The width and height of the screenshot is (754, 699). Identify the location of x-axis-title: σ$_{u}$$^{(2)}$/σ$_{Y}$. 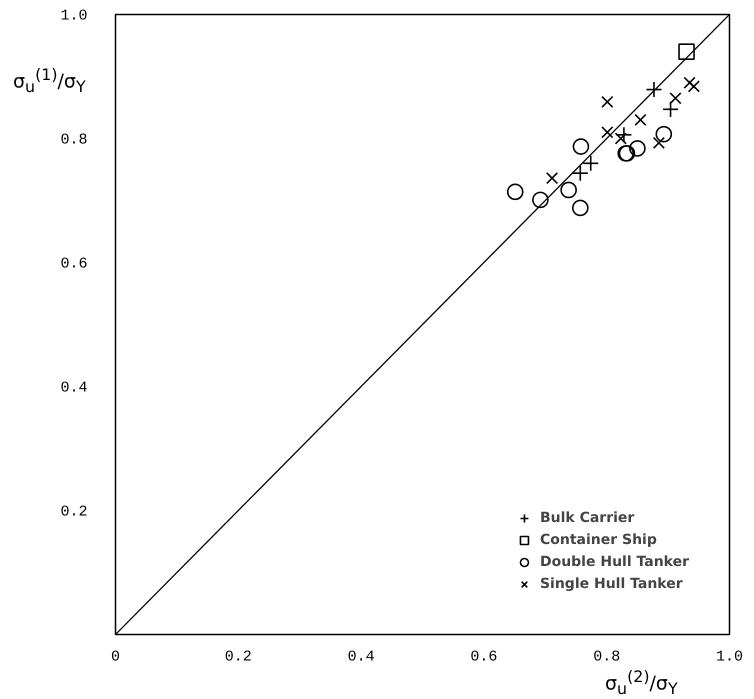
(641, 682).